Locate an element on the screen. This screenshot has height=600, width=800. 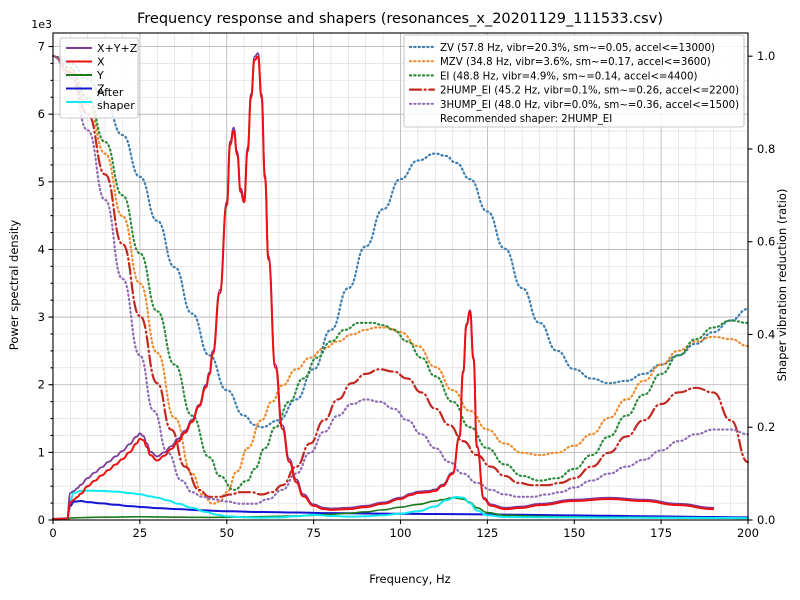
legend-label: X+Y+Z is located at coordinates (117, 48).